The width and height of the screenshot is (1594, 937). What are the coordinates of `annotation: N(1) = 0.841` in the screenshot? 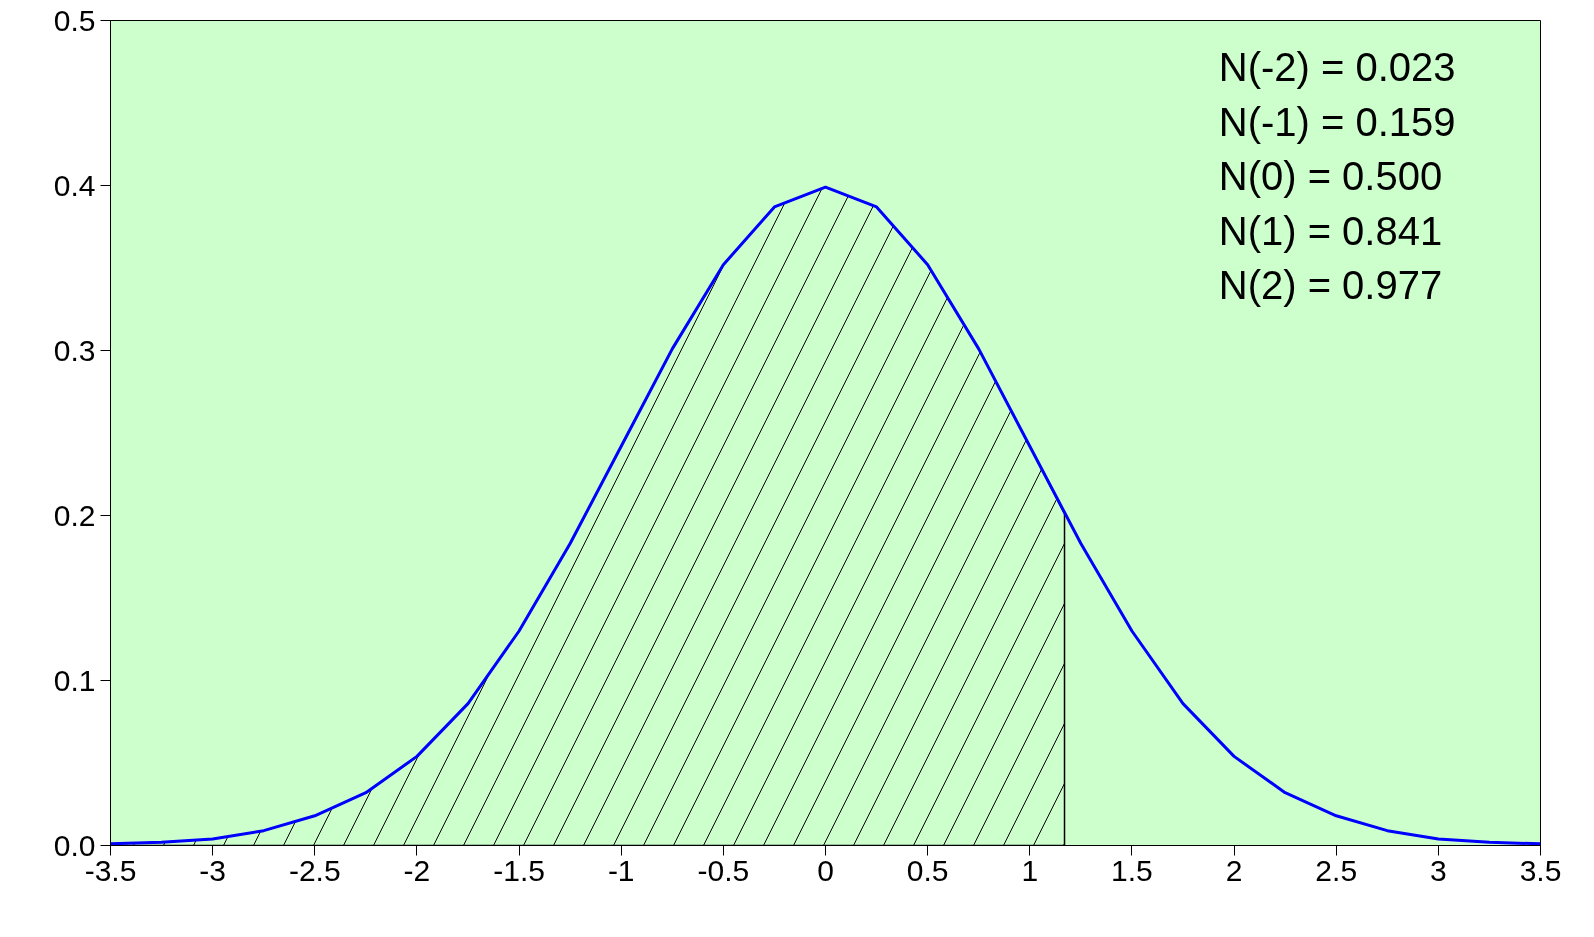 It's located at (1330, 230).